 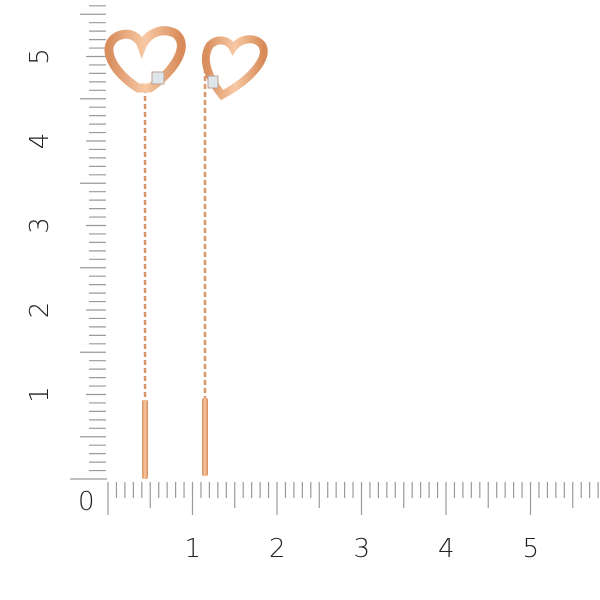 I want to click on earring-right, so click(x=234, y=255).